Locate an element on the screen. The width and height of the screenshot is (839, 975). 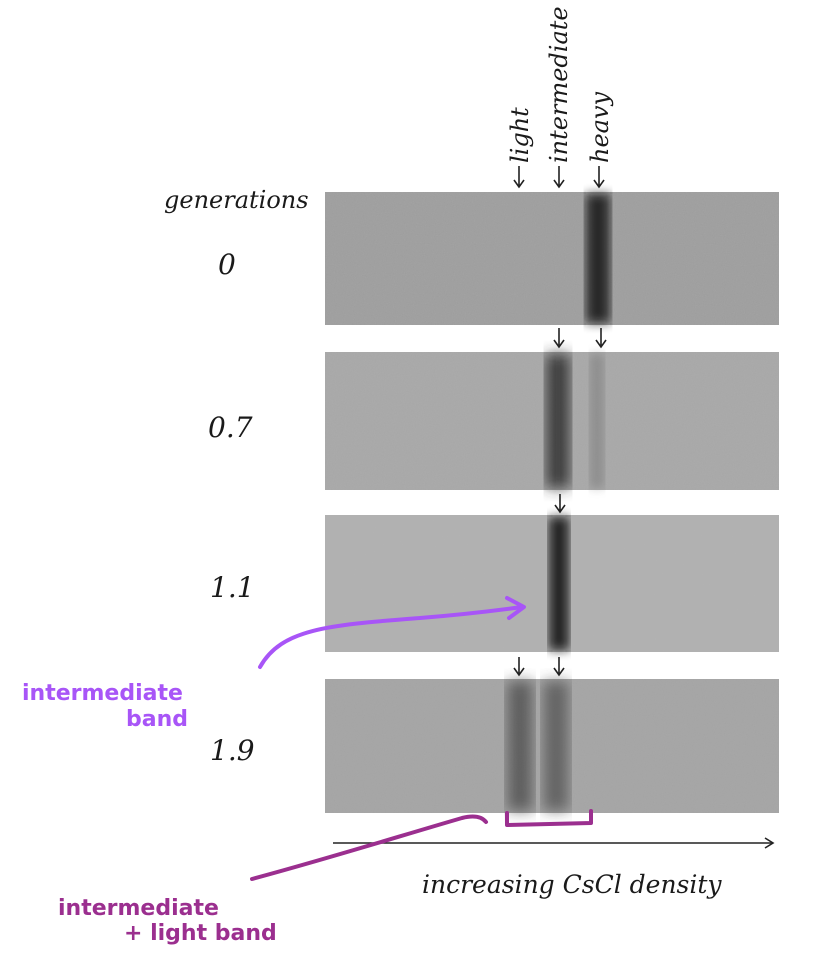
generation-label-0: 0 is located at coordinates (227, 264).